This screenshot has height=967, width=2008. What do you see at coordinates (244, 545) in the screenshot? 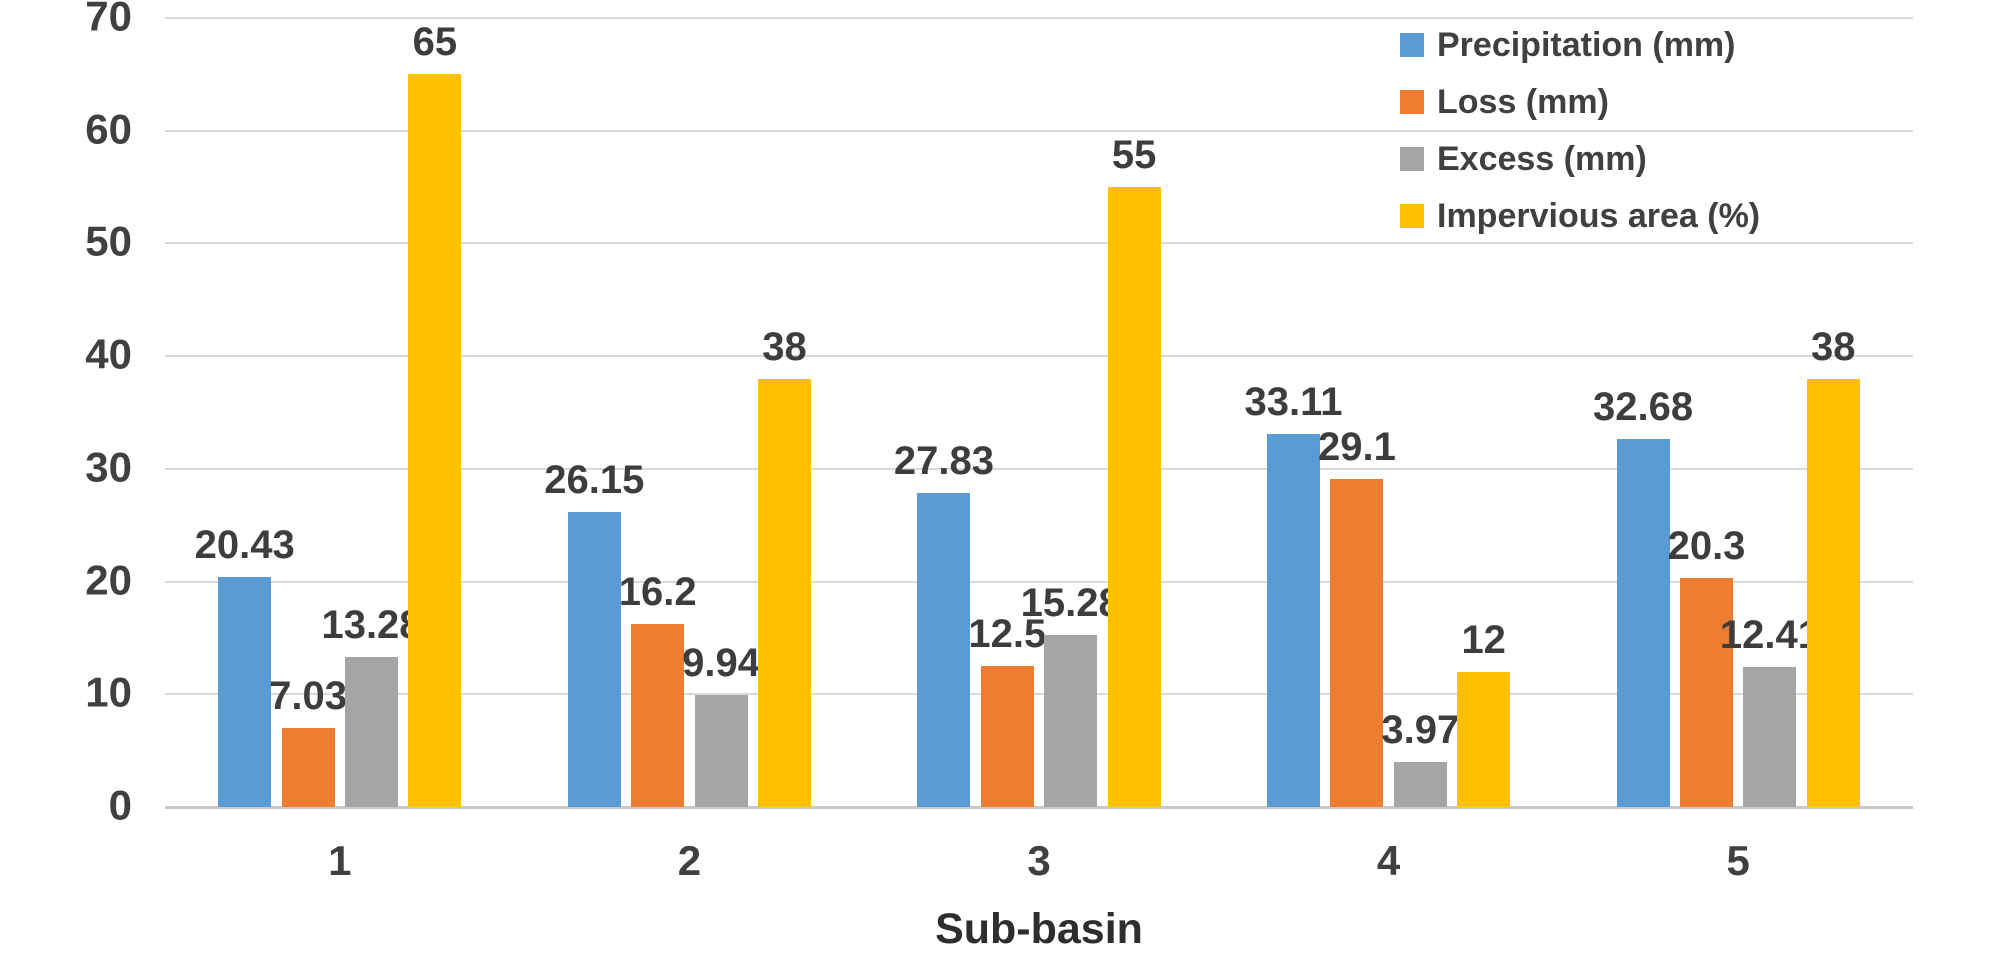
I see `bar-data-label: 20.43` at bounding box center [244, 545].